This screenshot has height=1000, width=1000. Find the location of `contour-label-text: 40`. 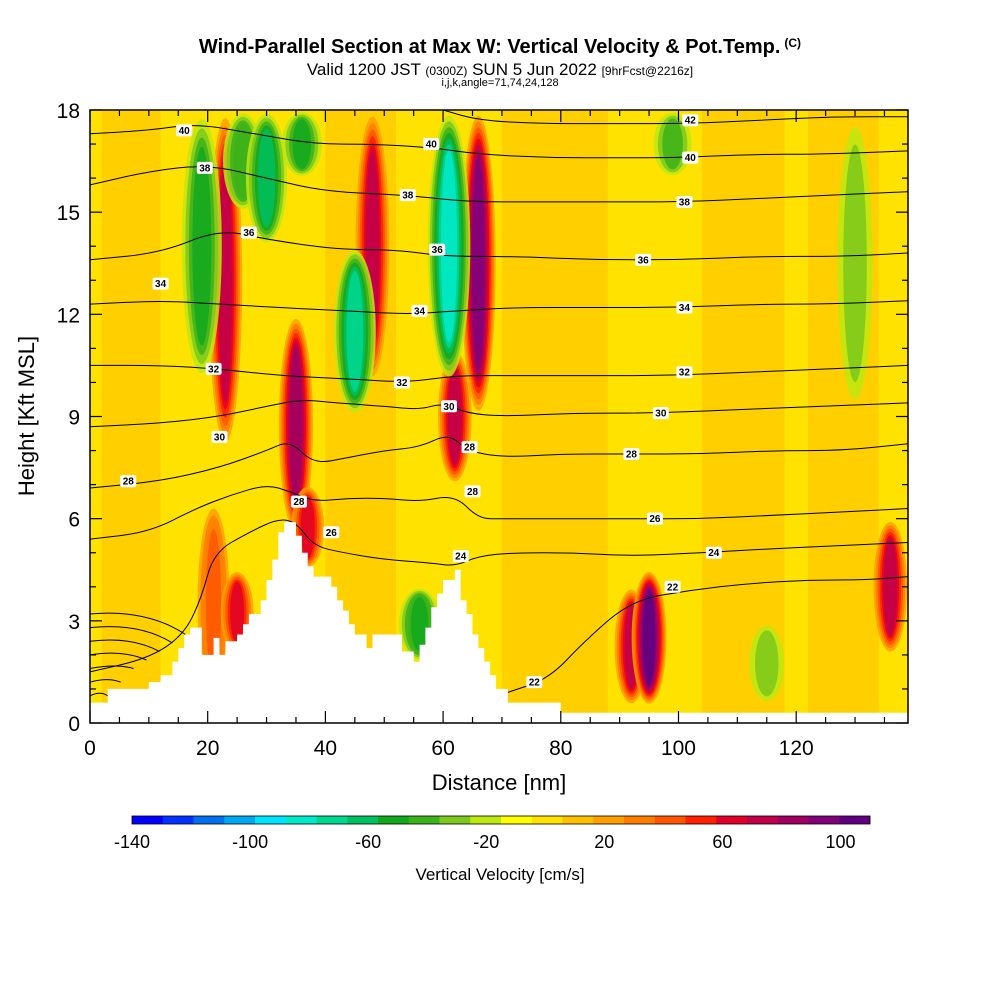

contour-label-text: 40 is located at coordinates (691, 158).